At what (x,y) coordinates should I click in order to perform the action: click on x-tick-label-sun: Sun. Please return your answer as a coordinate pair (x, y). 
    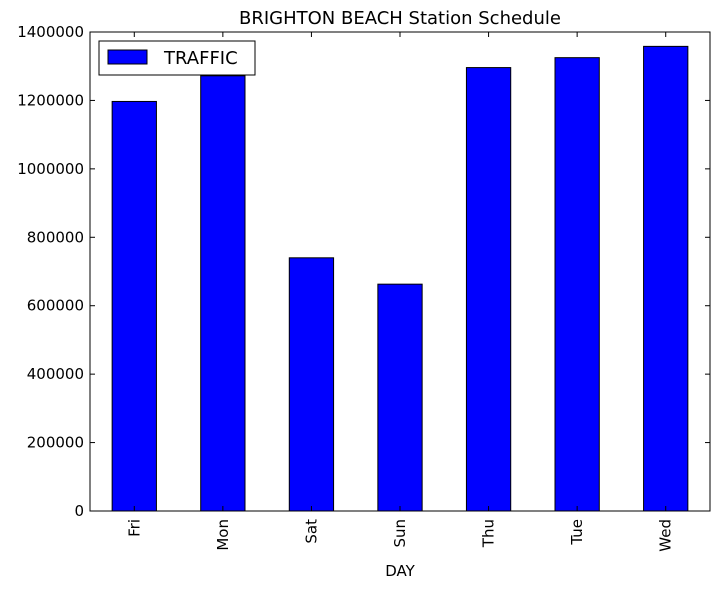
    Looking at the image, I should click on (400, 533).